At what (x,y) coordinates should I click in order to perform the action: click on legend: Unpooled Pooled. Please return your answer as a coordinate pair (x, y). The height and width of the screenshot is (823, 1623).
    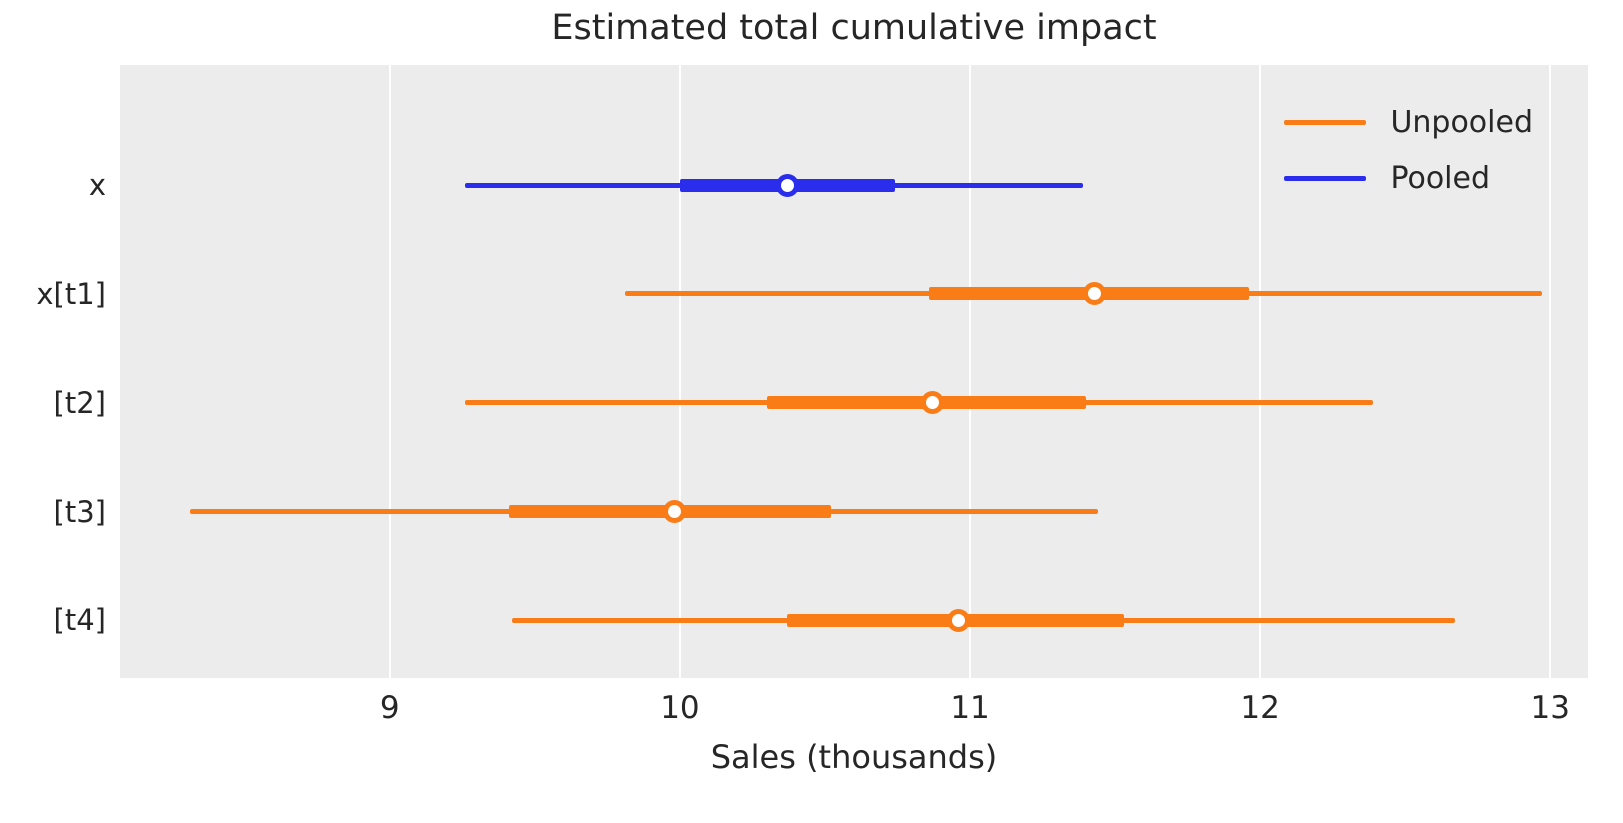
    Looking at the image, I should click on (1408, 150).